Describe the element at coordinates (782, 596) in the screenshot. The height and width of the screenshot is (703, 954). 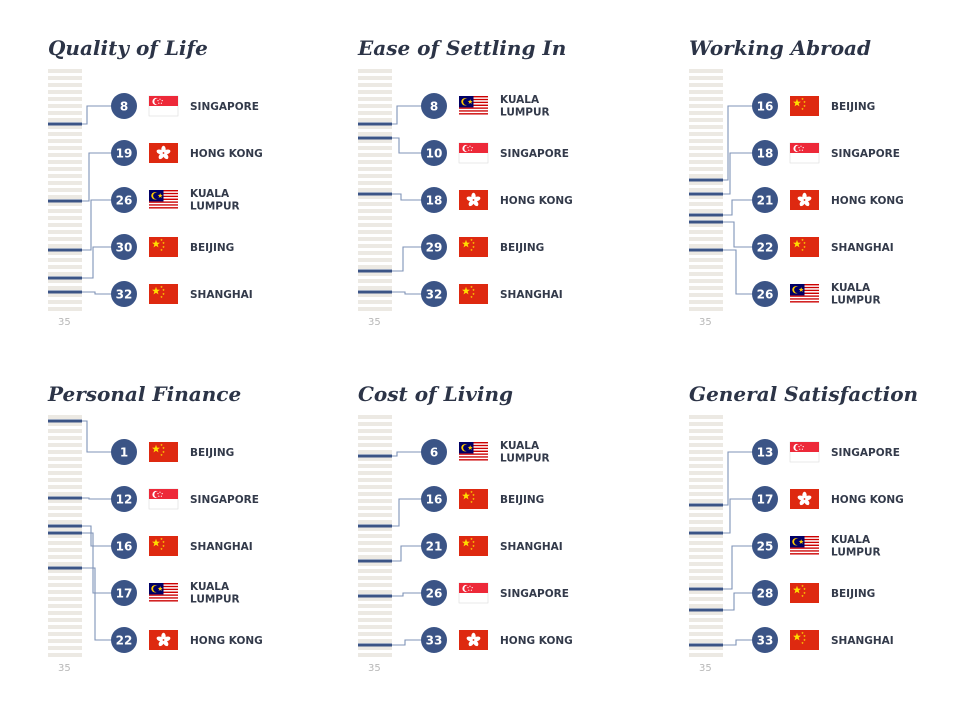
I see `ranking-item: 28 BEIJING` at that location.